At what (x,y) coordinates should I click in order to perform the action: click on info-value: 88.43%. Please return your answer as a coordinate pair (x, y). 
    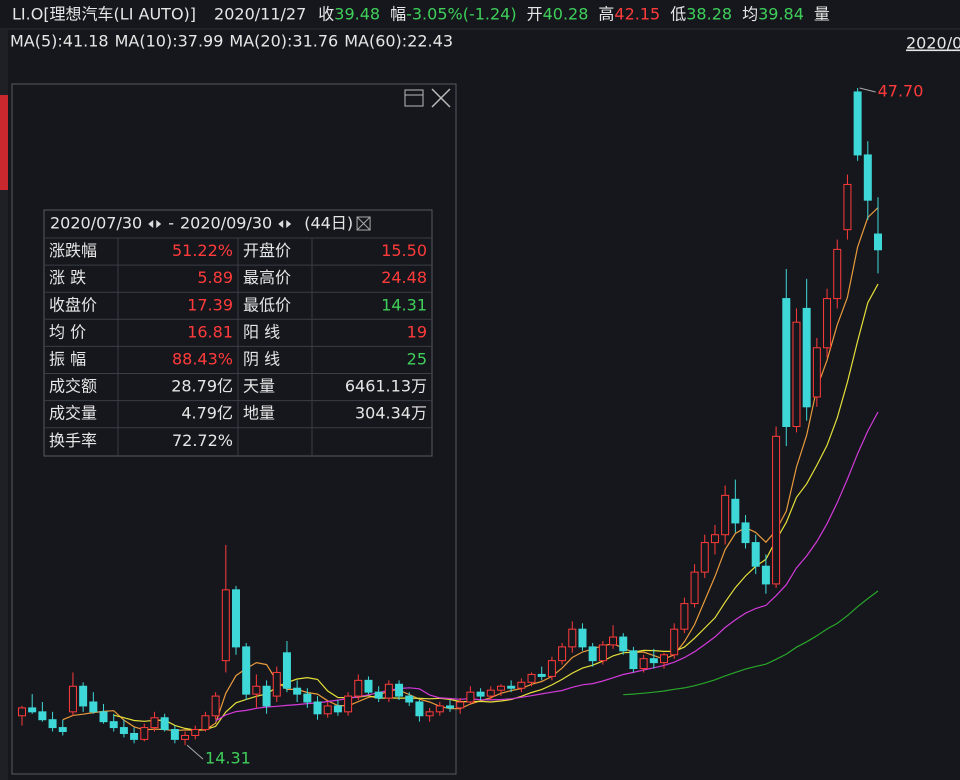
    Looking at the image, I should click on (202, 358).